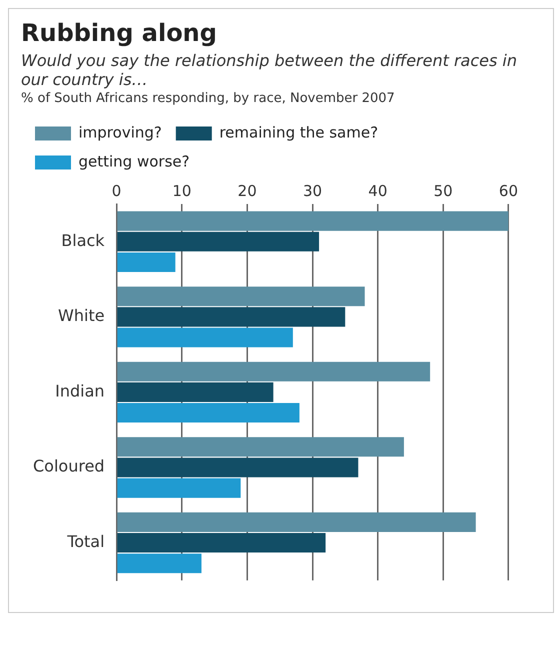 This screenshot has width=557, height=660. What do you see at coordinates (508, 191) in the screenshot?
I see `x-tick-label: 60` at bounding box center [508, 191].